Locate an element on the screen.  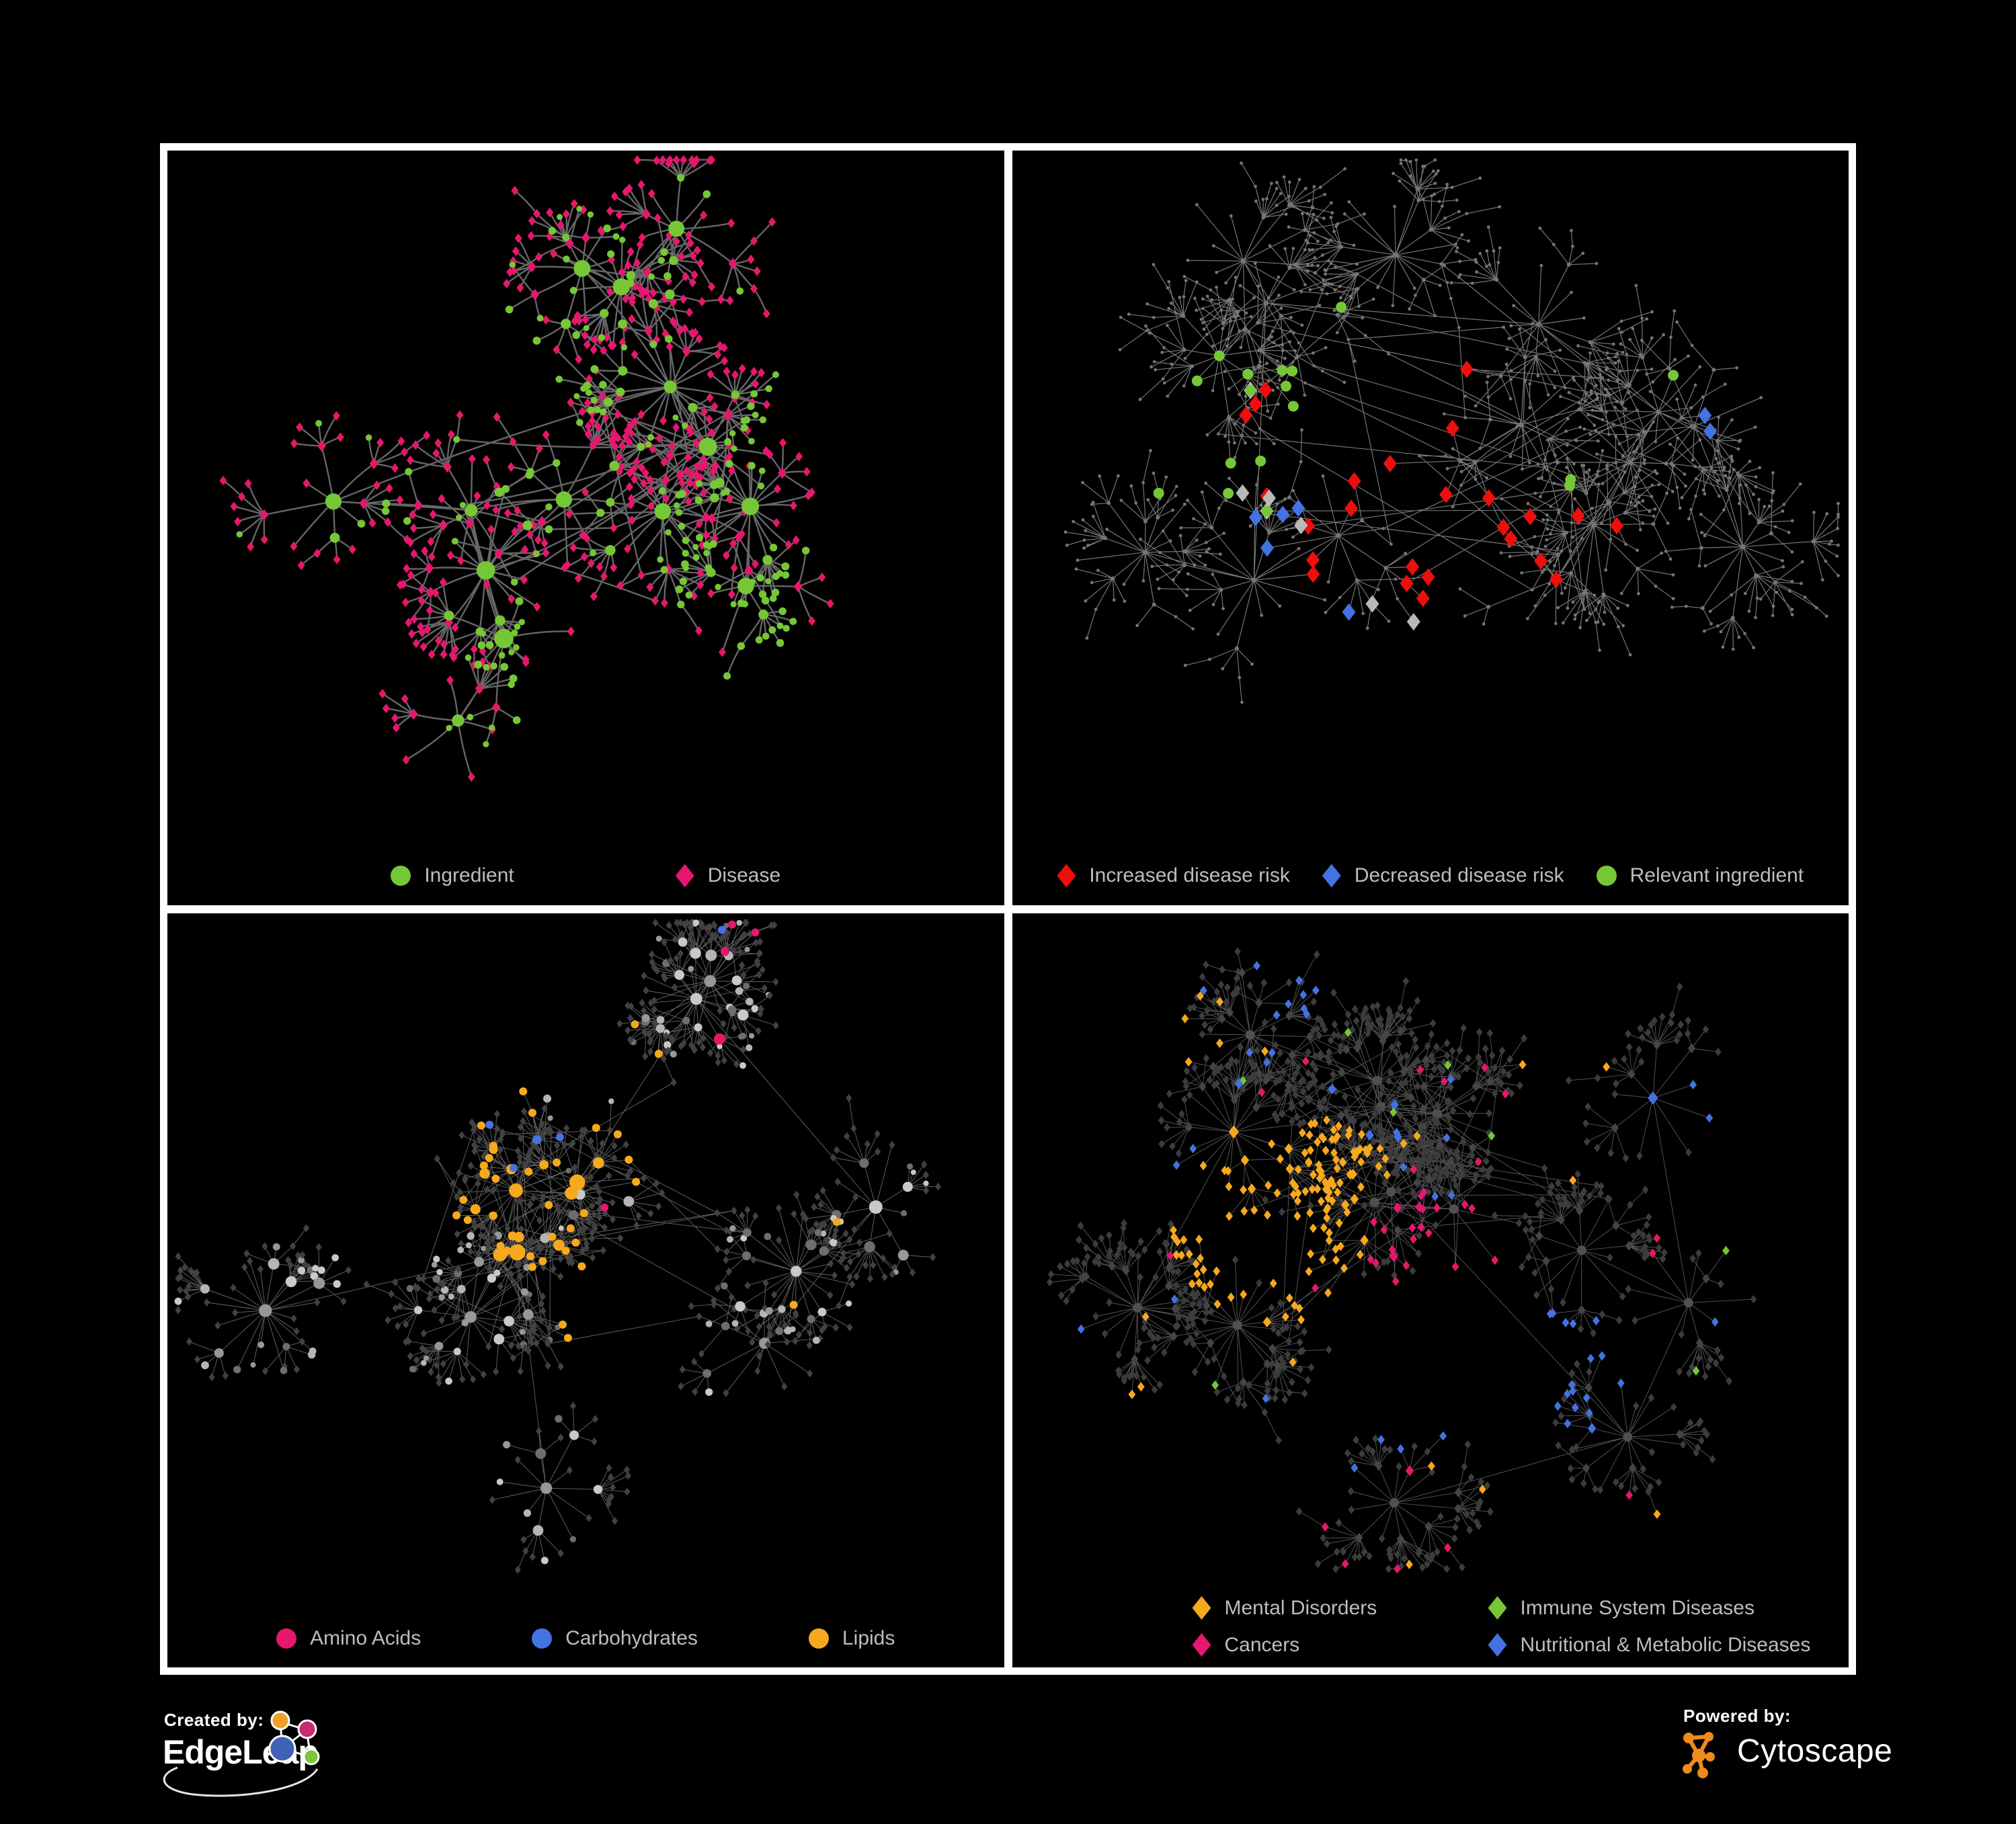
legend-item-mental-disorders: Mental Disorders is located at coordinates (1340, 1608).